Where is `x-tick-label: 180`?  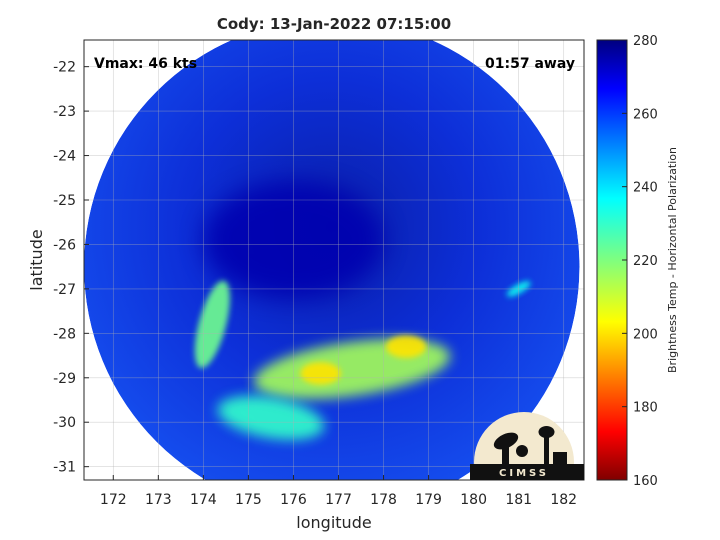
x-tick-label: 180 is located at coordinates (473, 500).